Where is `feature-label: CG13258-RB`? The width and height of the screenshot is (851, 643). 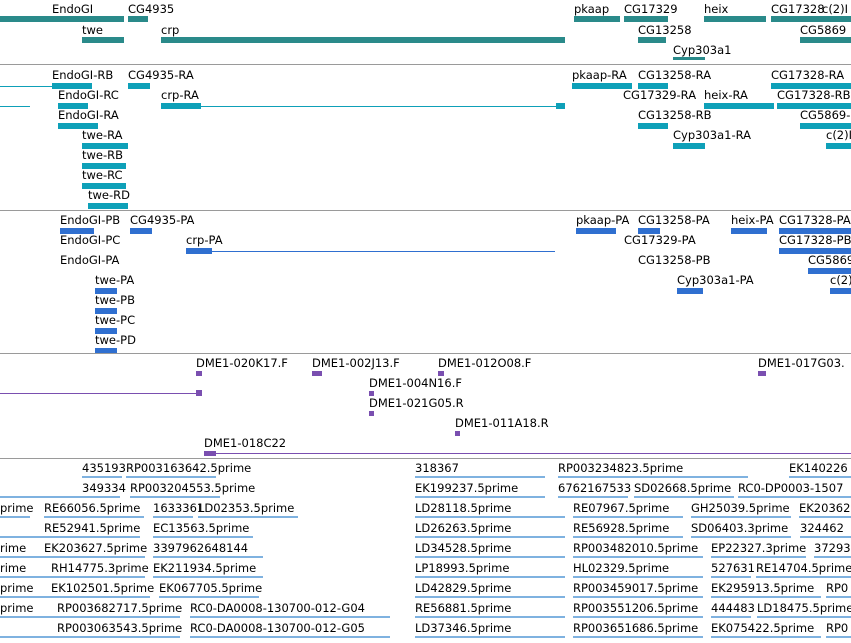 feature-label: CG13258-RB is located at coordinates (675, 115).